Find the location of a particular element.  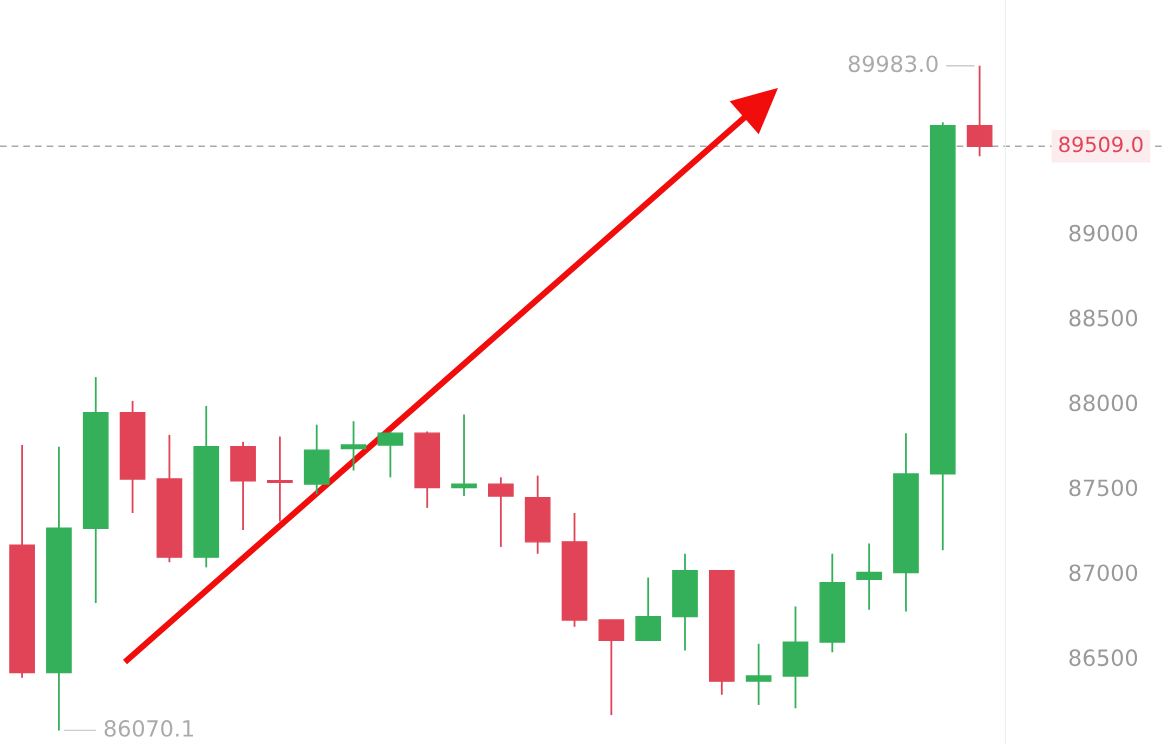

y-tick-label: 87000 is located at coordinates (1103, 573).